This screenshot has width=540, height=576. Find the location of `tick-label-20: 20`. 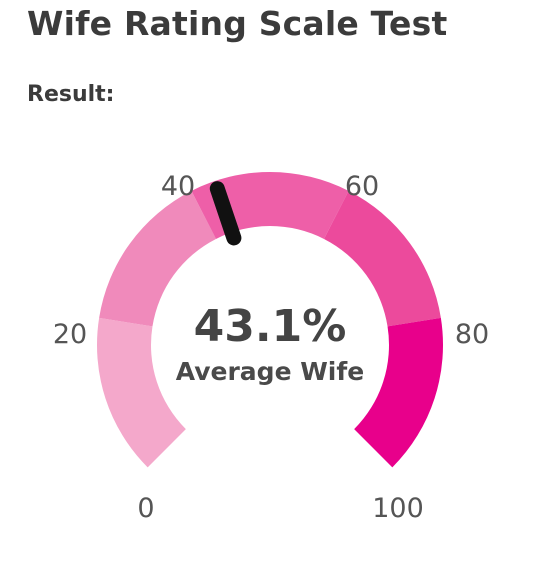

tick-label-20: 20 is located at coordinates (70, 334).